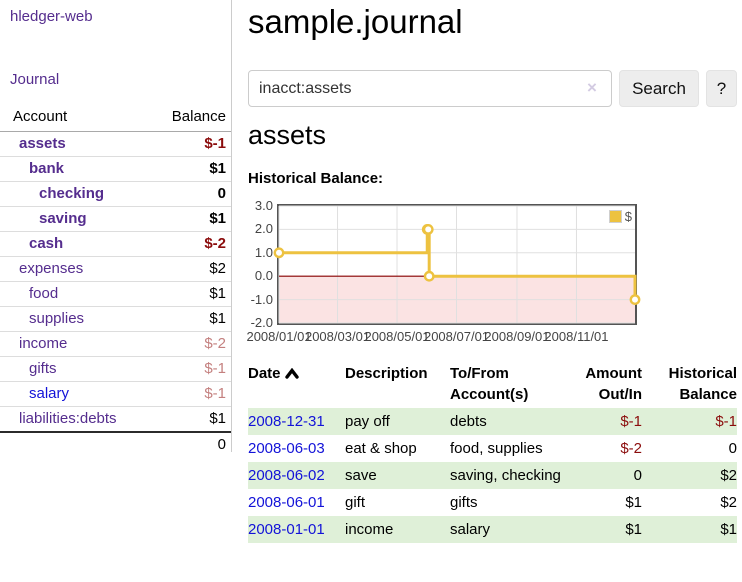  Describe the element at coordinates (51, 16) in the screenshot. I see `app-brand-link: hledger-web` at that location.